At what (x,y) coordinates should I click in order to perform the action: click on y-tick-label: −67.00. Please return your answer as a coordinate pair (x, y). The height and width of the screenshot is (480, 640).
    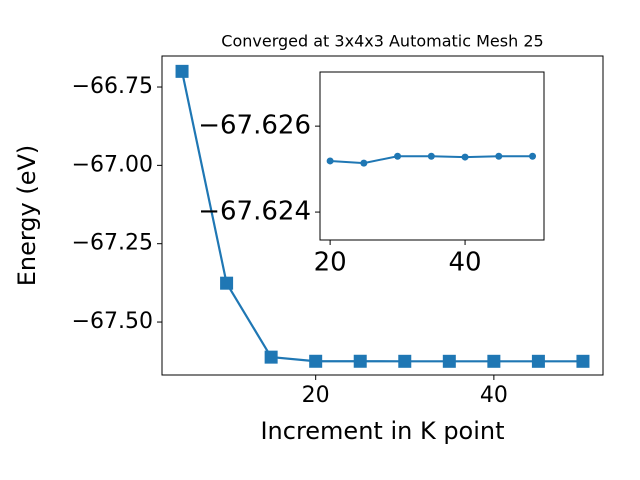
    Looking at the image, I should click on (112, 164).